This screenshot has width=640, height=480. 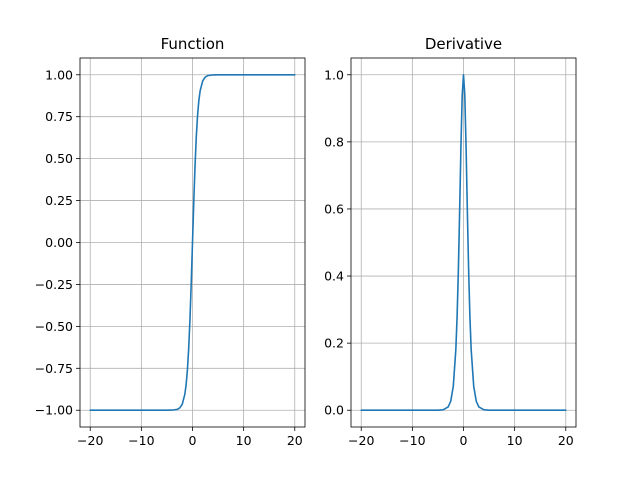 What do you see at coordinates (193, 44) in the screenshot?
I see `chart-title: Function` at bounding box center [193, 44].